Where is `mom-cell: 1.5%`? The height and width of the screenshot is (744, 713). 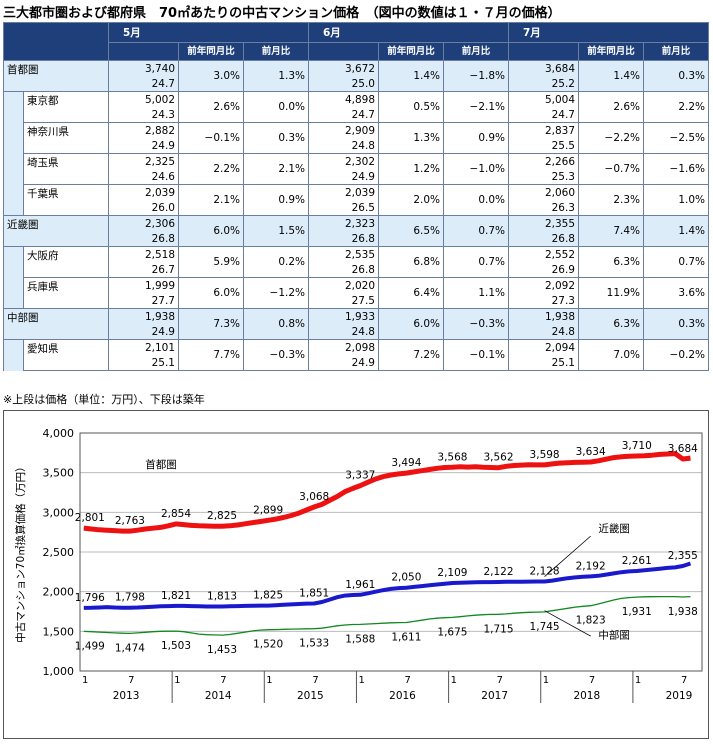
mom-cell: 1.5% is located at coordinates (276, 231).